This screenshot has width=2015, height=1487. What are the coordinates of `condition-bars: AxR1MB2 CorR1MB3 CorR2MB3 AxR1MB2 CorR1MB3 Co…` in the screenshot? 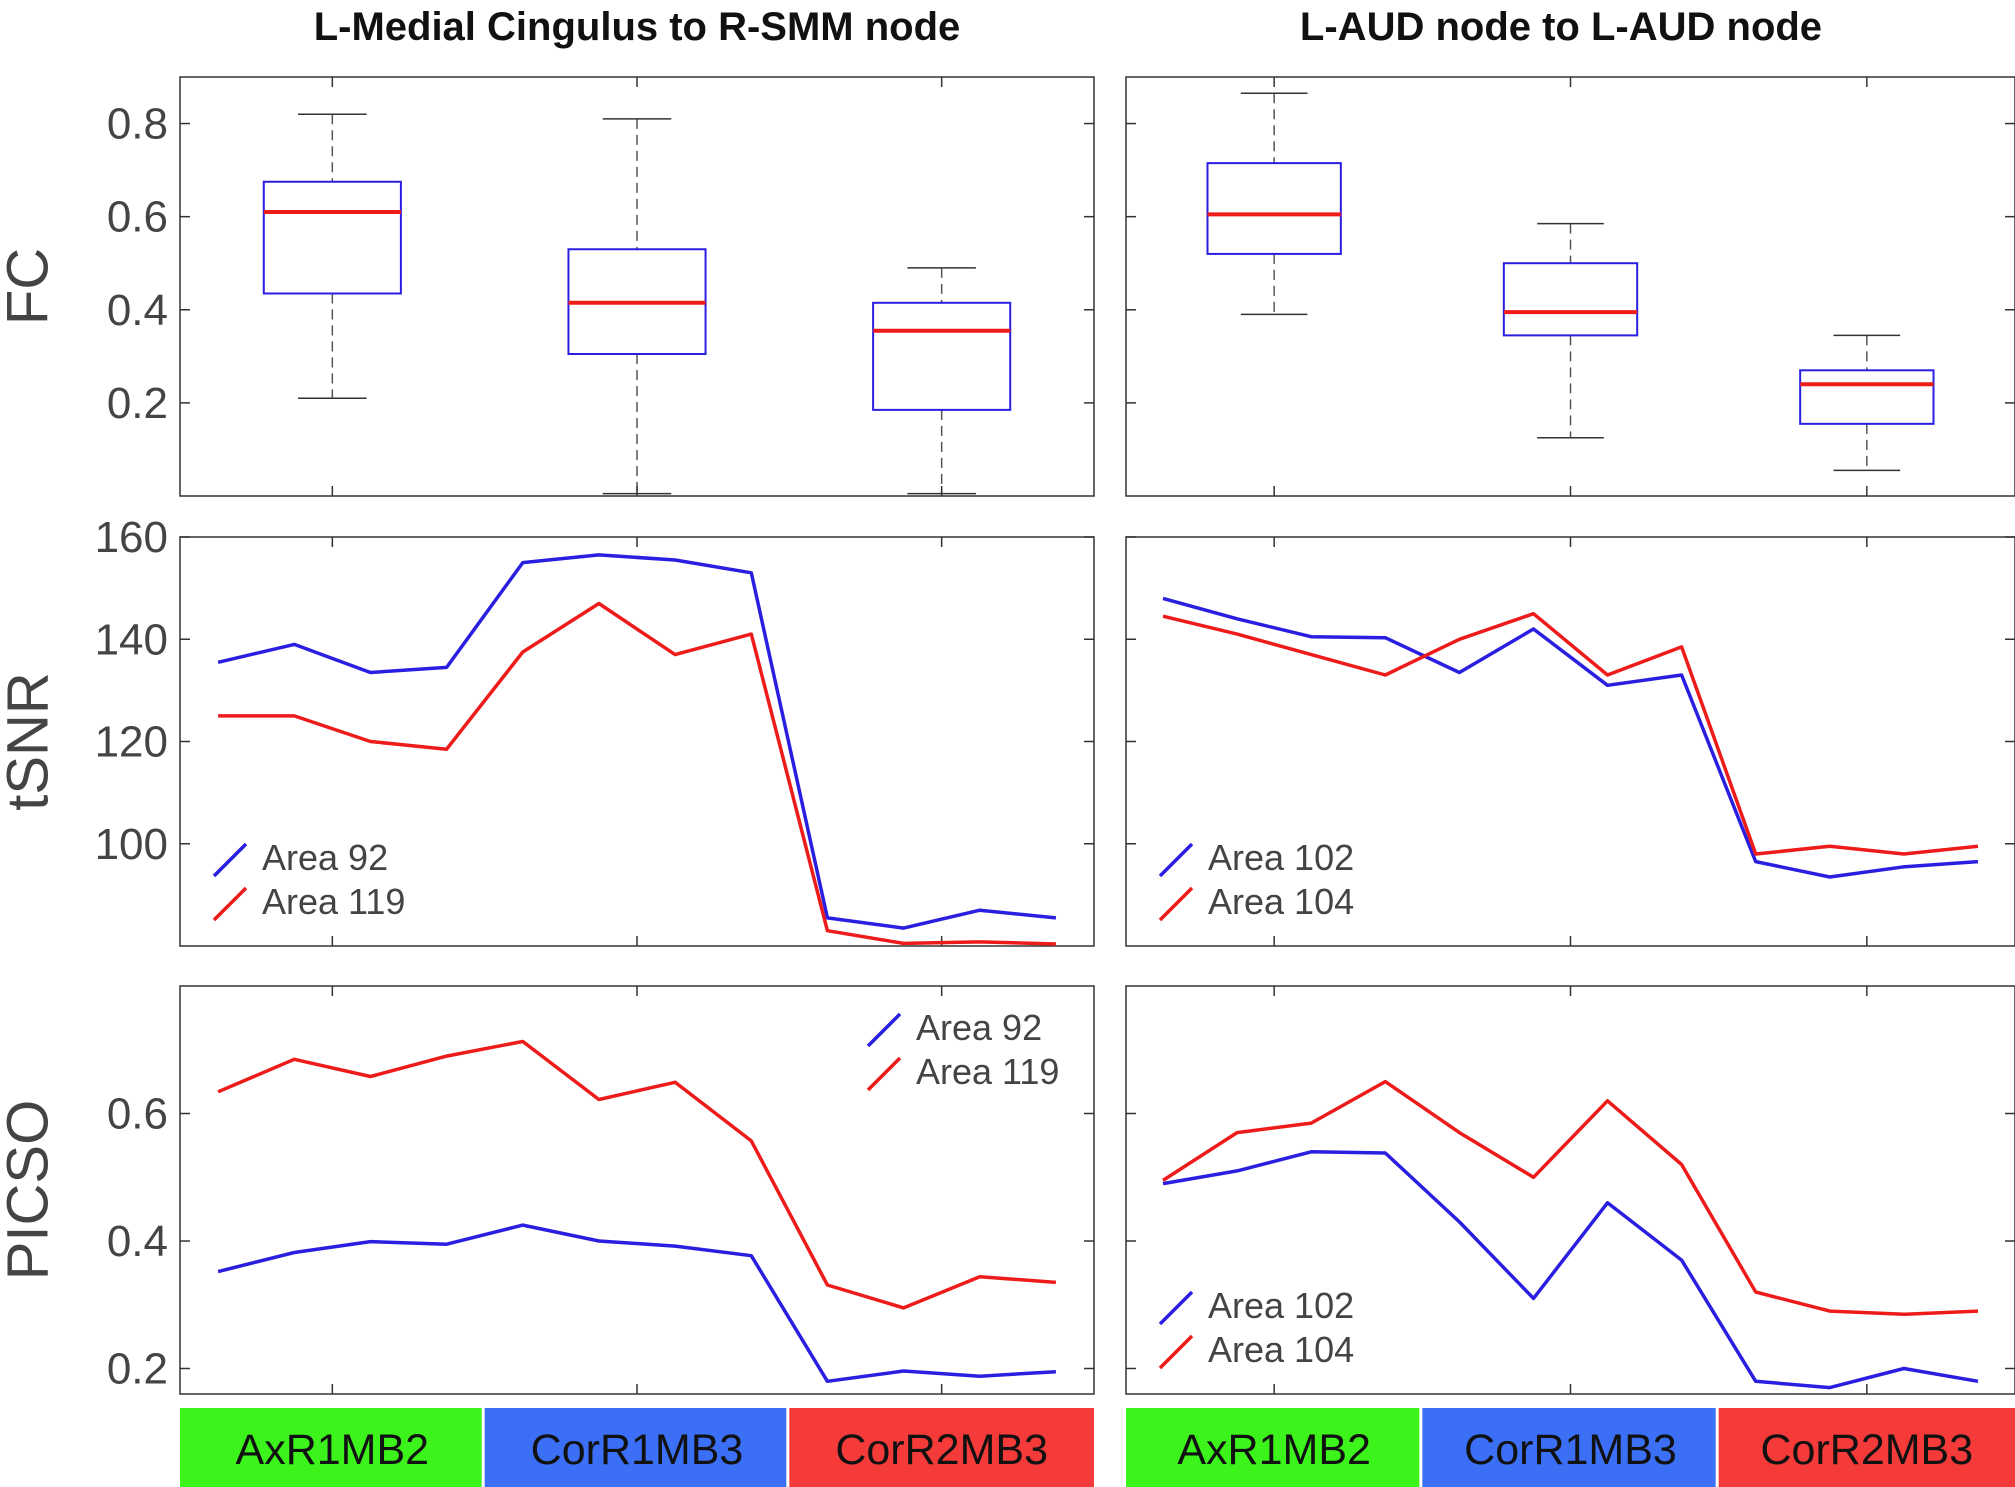 It's located at (1097, 1447).